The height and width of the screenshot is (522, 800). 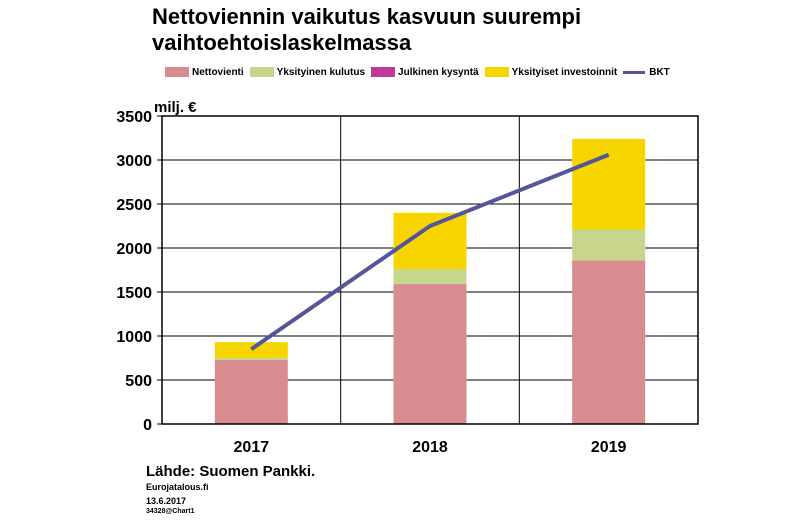 What do you see at coordinates (134, 293) in the screenshot?
I see `y-tick-label-3: 1500` at bounding box center [134, 293].